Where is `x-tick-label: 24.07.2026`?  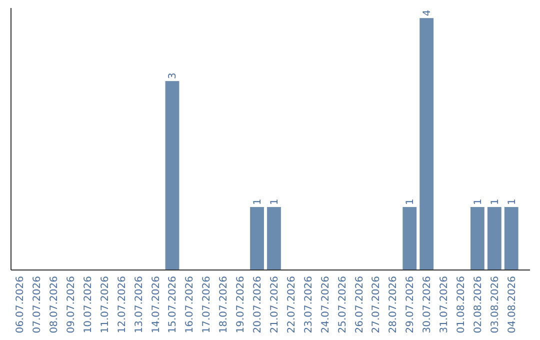 x-tick-label: 24.07.2026 is located at coordinates (326, 305).